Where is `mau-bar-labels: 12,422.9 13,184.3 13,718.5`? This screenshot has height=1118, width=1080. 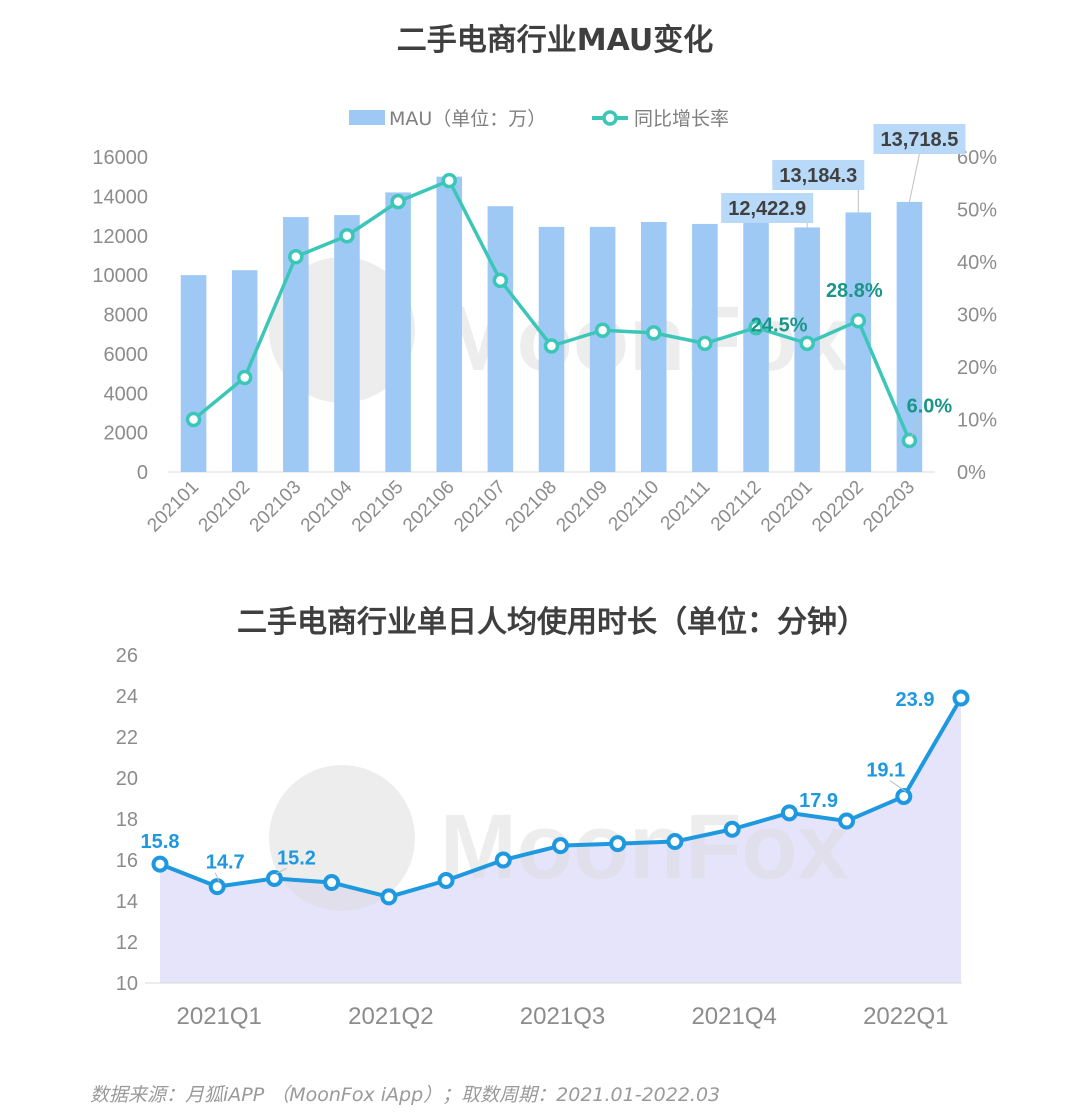
mau-bar-labels: 12,422.9 13,184.3 13,718.5 is located at coordinates (843, 176).